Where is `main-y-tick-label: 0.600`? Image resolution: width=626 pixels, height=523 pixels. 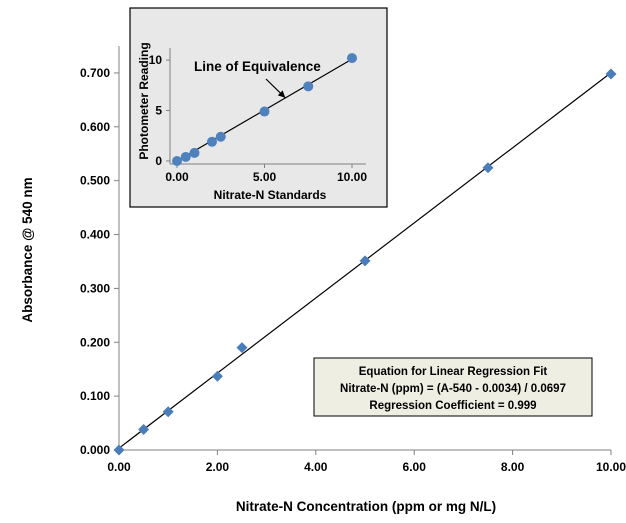 main-y-tick-label: 0.600 is located at coordinates (95, 127).